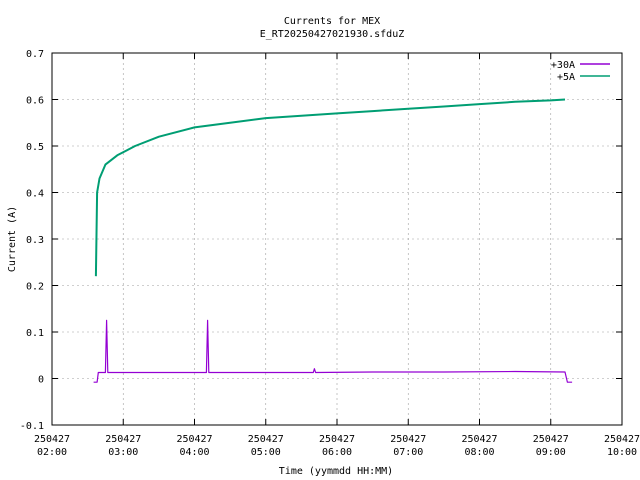 This screenshot has width=640, height=480. I want to click on y-tick-label: 0.6, so click(35, 101).